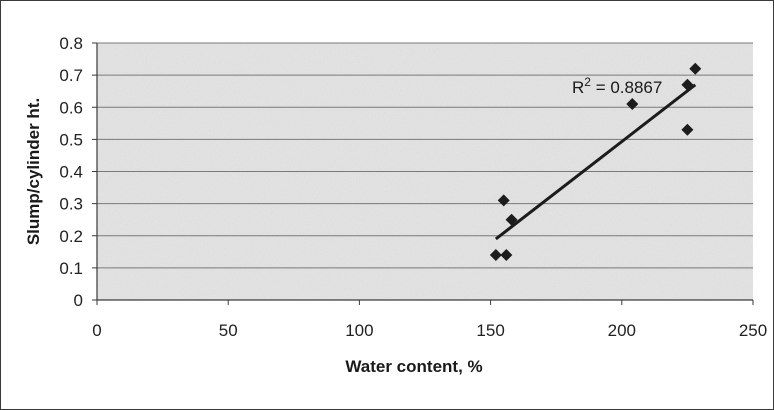  Describe the element at coordinates (71, 139) in the screenshot. I see `y-tick-label: 0.5` at that location.